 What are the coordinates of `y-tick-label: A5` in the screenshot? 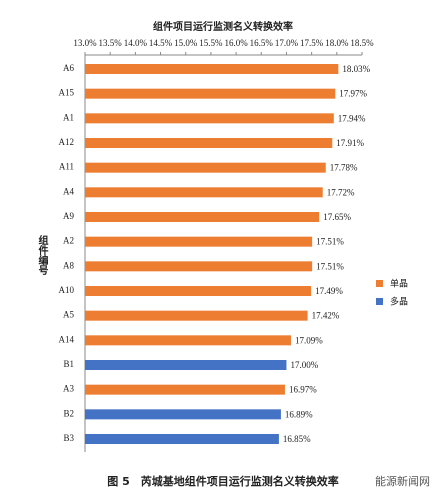 It's located at (68, 315).